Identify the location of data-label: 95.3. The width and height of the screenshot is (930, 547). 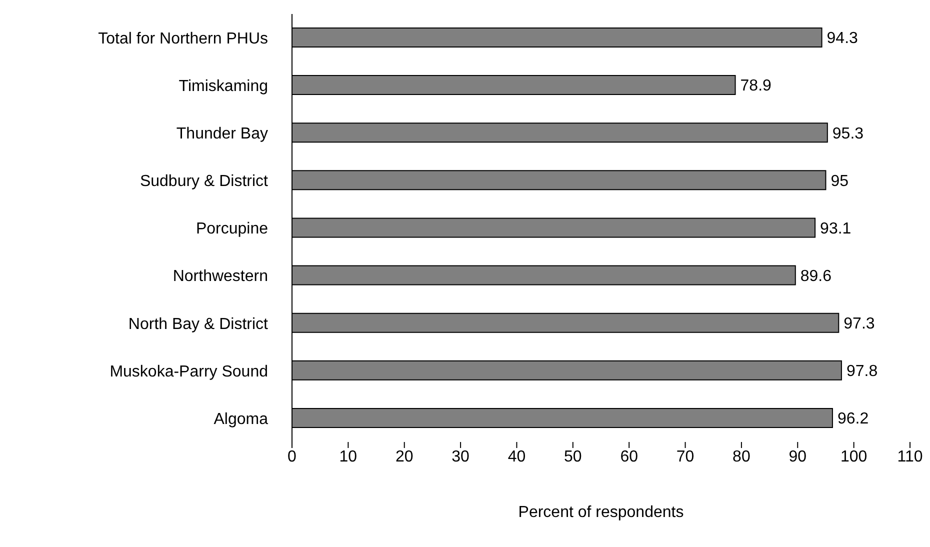
(848, 133).